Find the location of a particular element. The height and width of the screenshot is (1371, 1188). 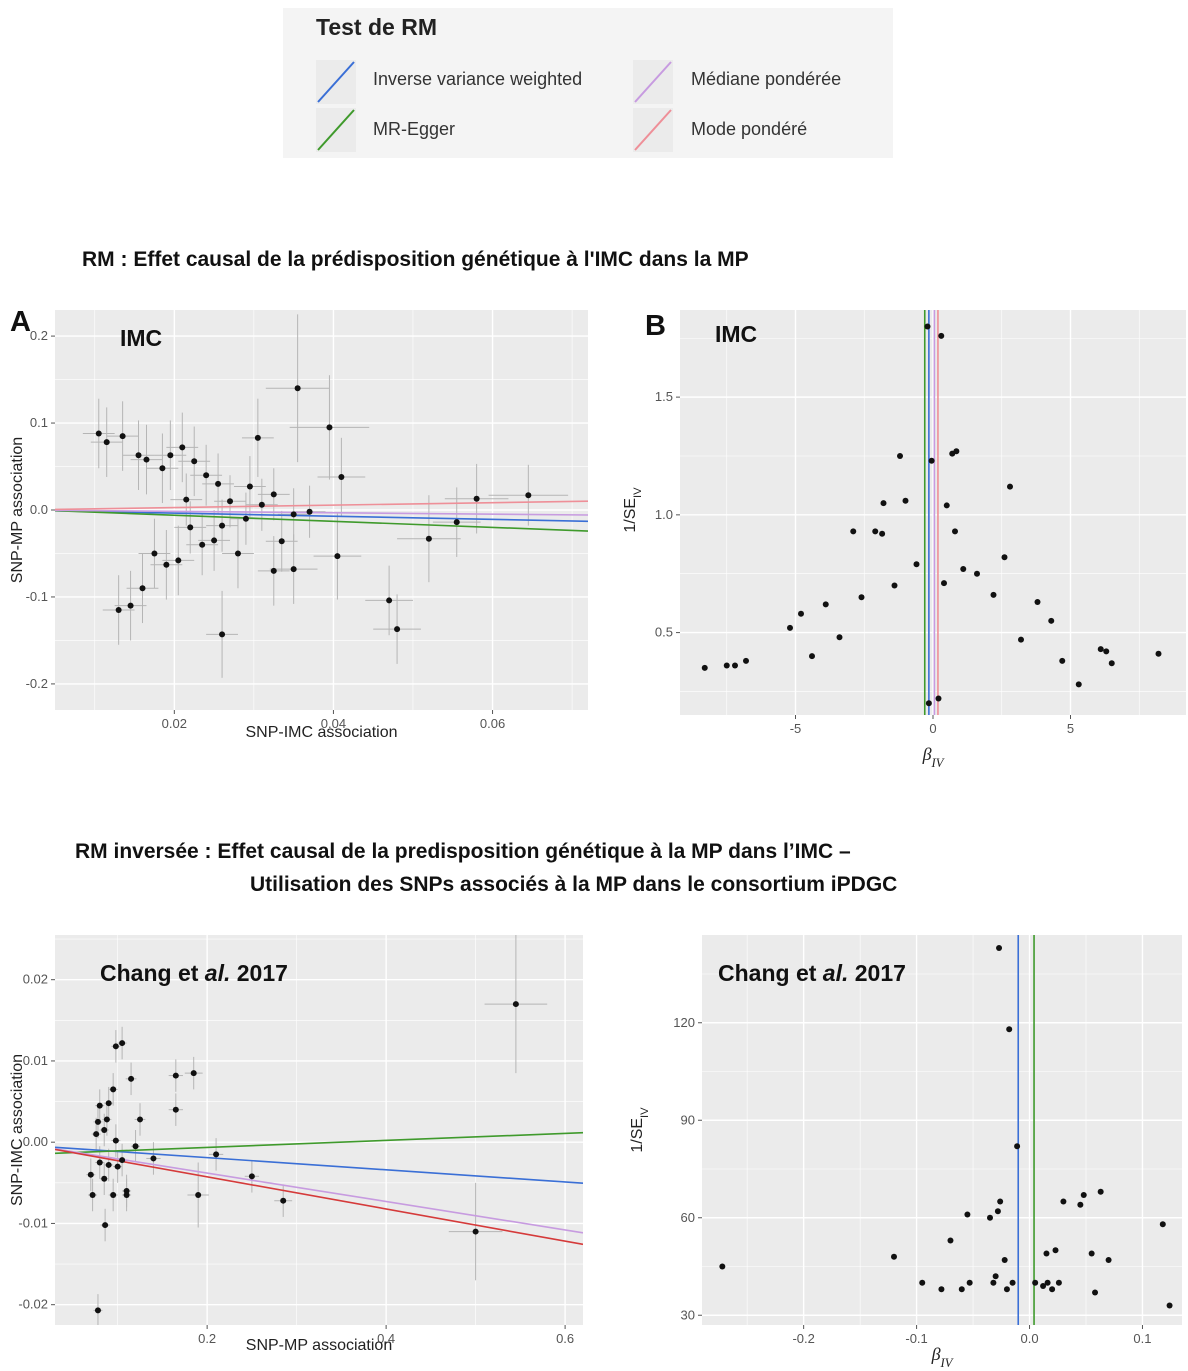

y-tick-label: -0.1 is located at coordinates (37, 596).